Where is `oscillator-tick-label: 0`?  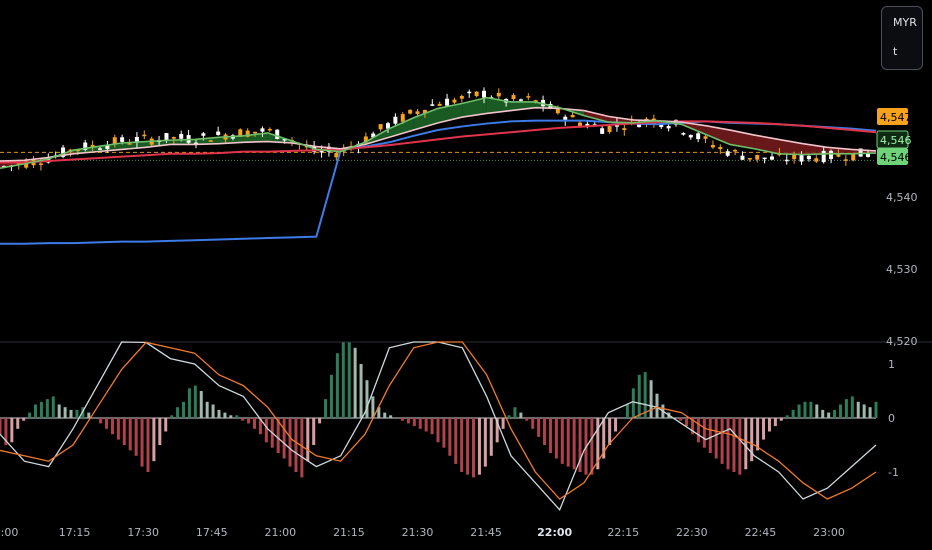 oscillator-tick-label: 0 is located at coordinates (891, 418).